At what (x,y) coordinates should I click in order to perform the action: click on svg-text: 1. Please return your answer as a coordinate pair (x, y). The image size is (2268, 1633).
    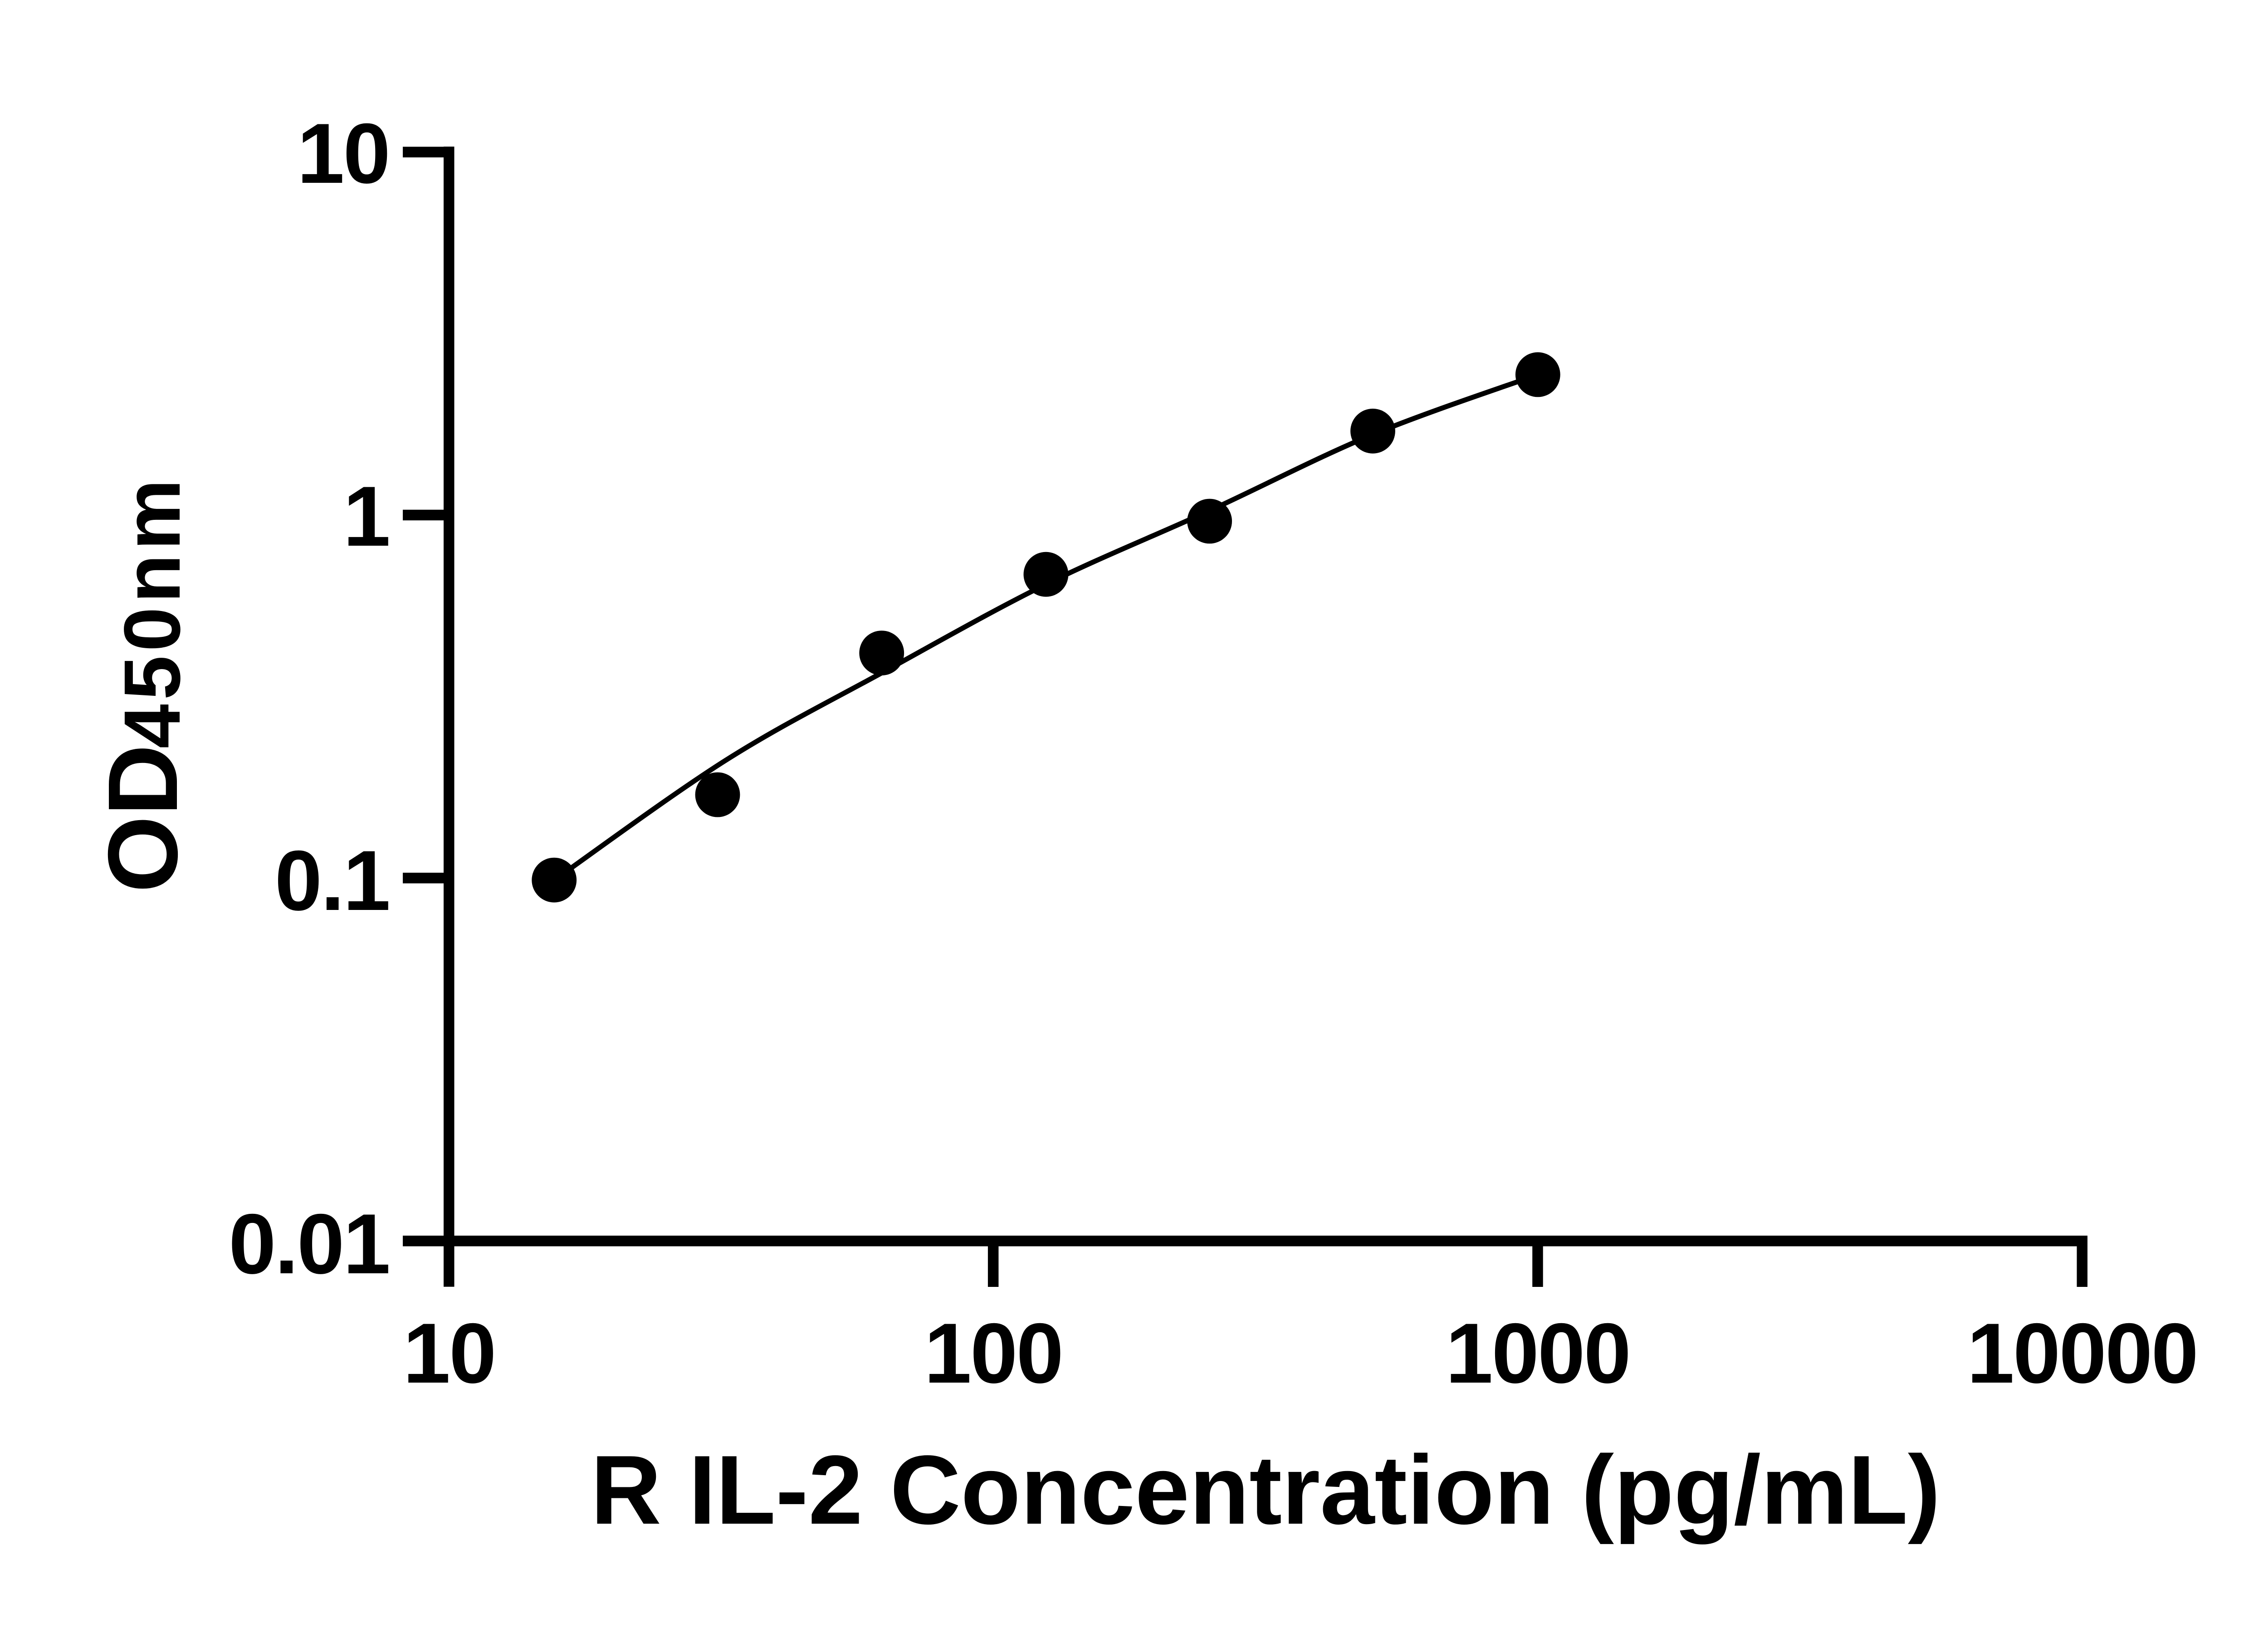
    Looking at the image, I should click on (366, 516).